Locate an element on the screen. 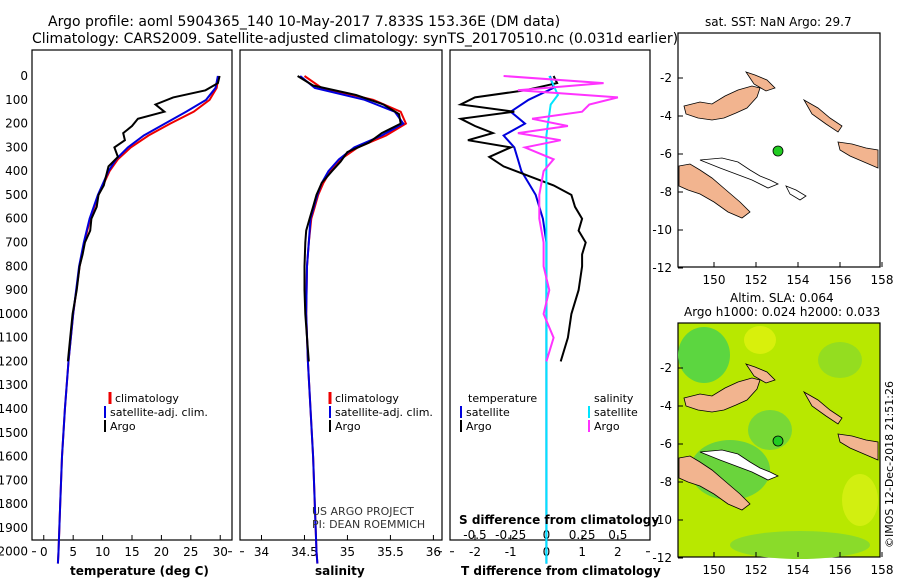 Image resolution: width=900 pixels, height=580 pixels. x-tick-label: 34.5 is located at coordinates (304, 552).